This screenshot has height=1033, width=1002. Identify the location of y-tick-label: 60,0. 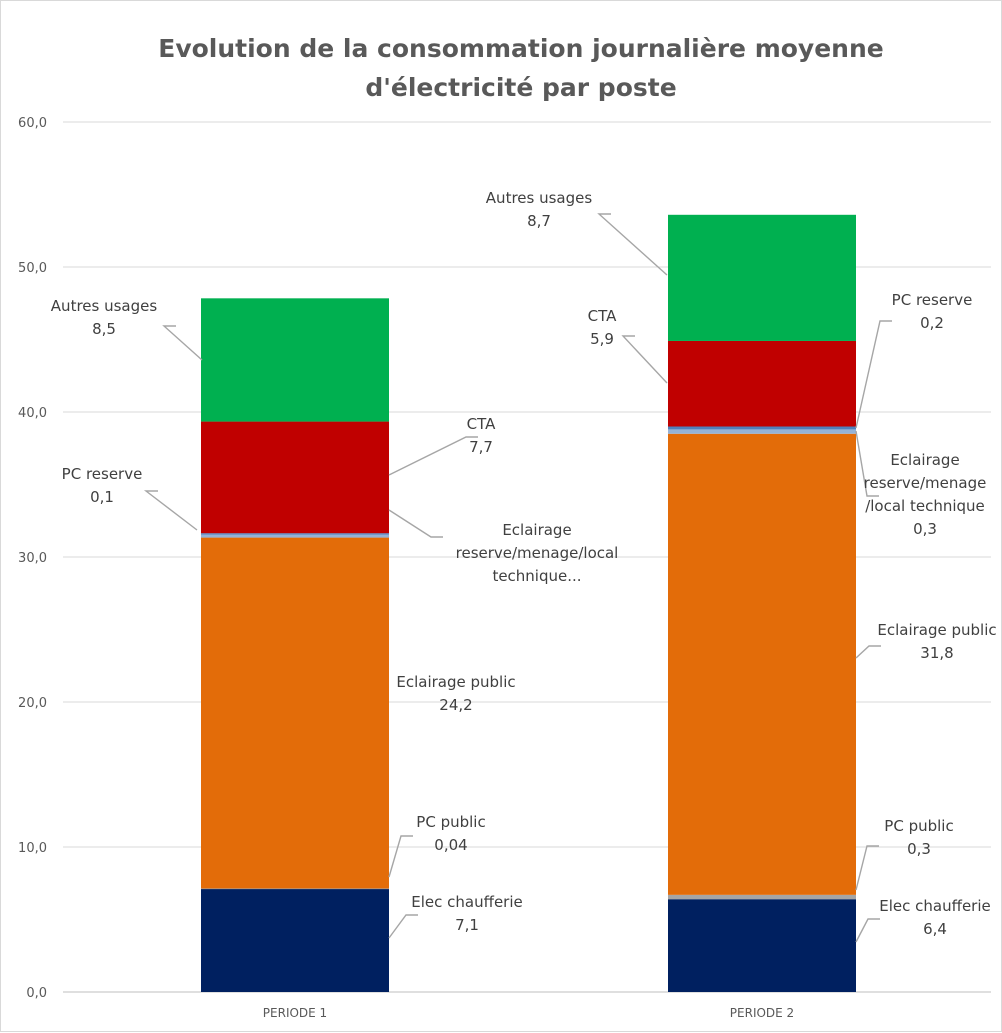
(32, 123).